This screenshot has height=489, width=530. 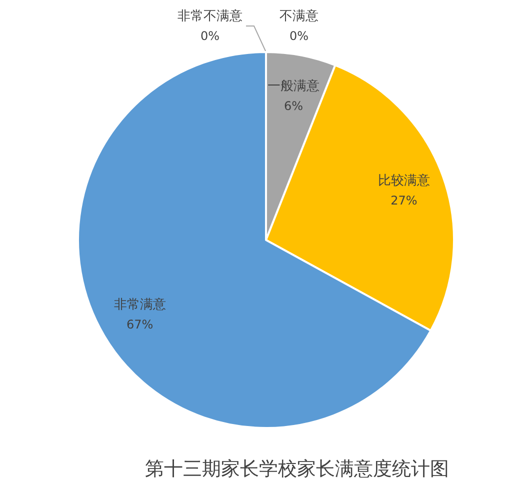 I want to click on category-label: 不满意, so click(x=299, y=16).